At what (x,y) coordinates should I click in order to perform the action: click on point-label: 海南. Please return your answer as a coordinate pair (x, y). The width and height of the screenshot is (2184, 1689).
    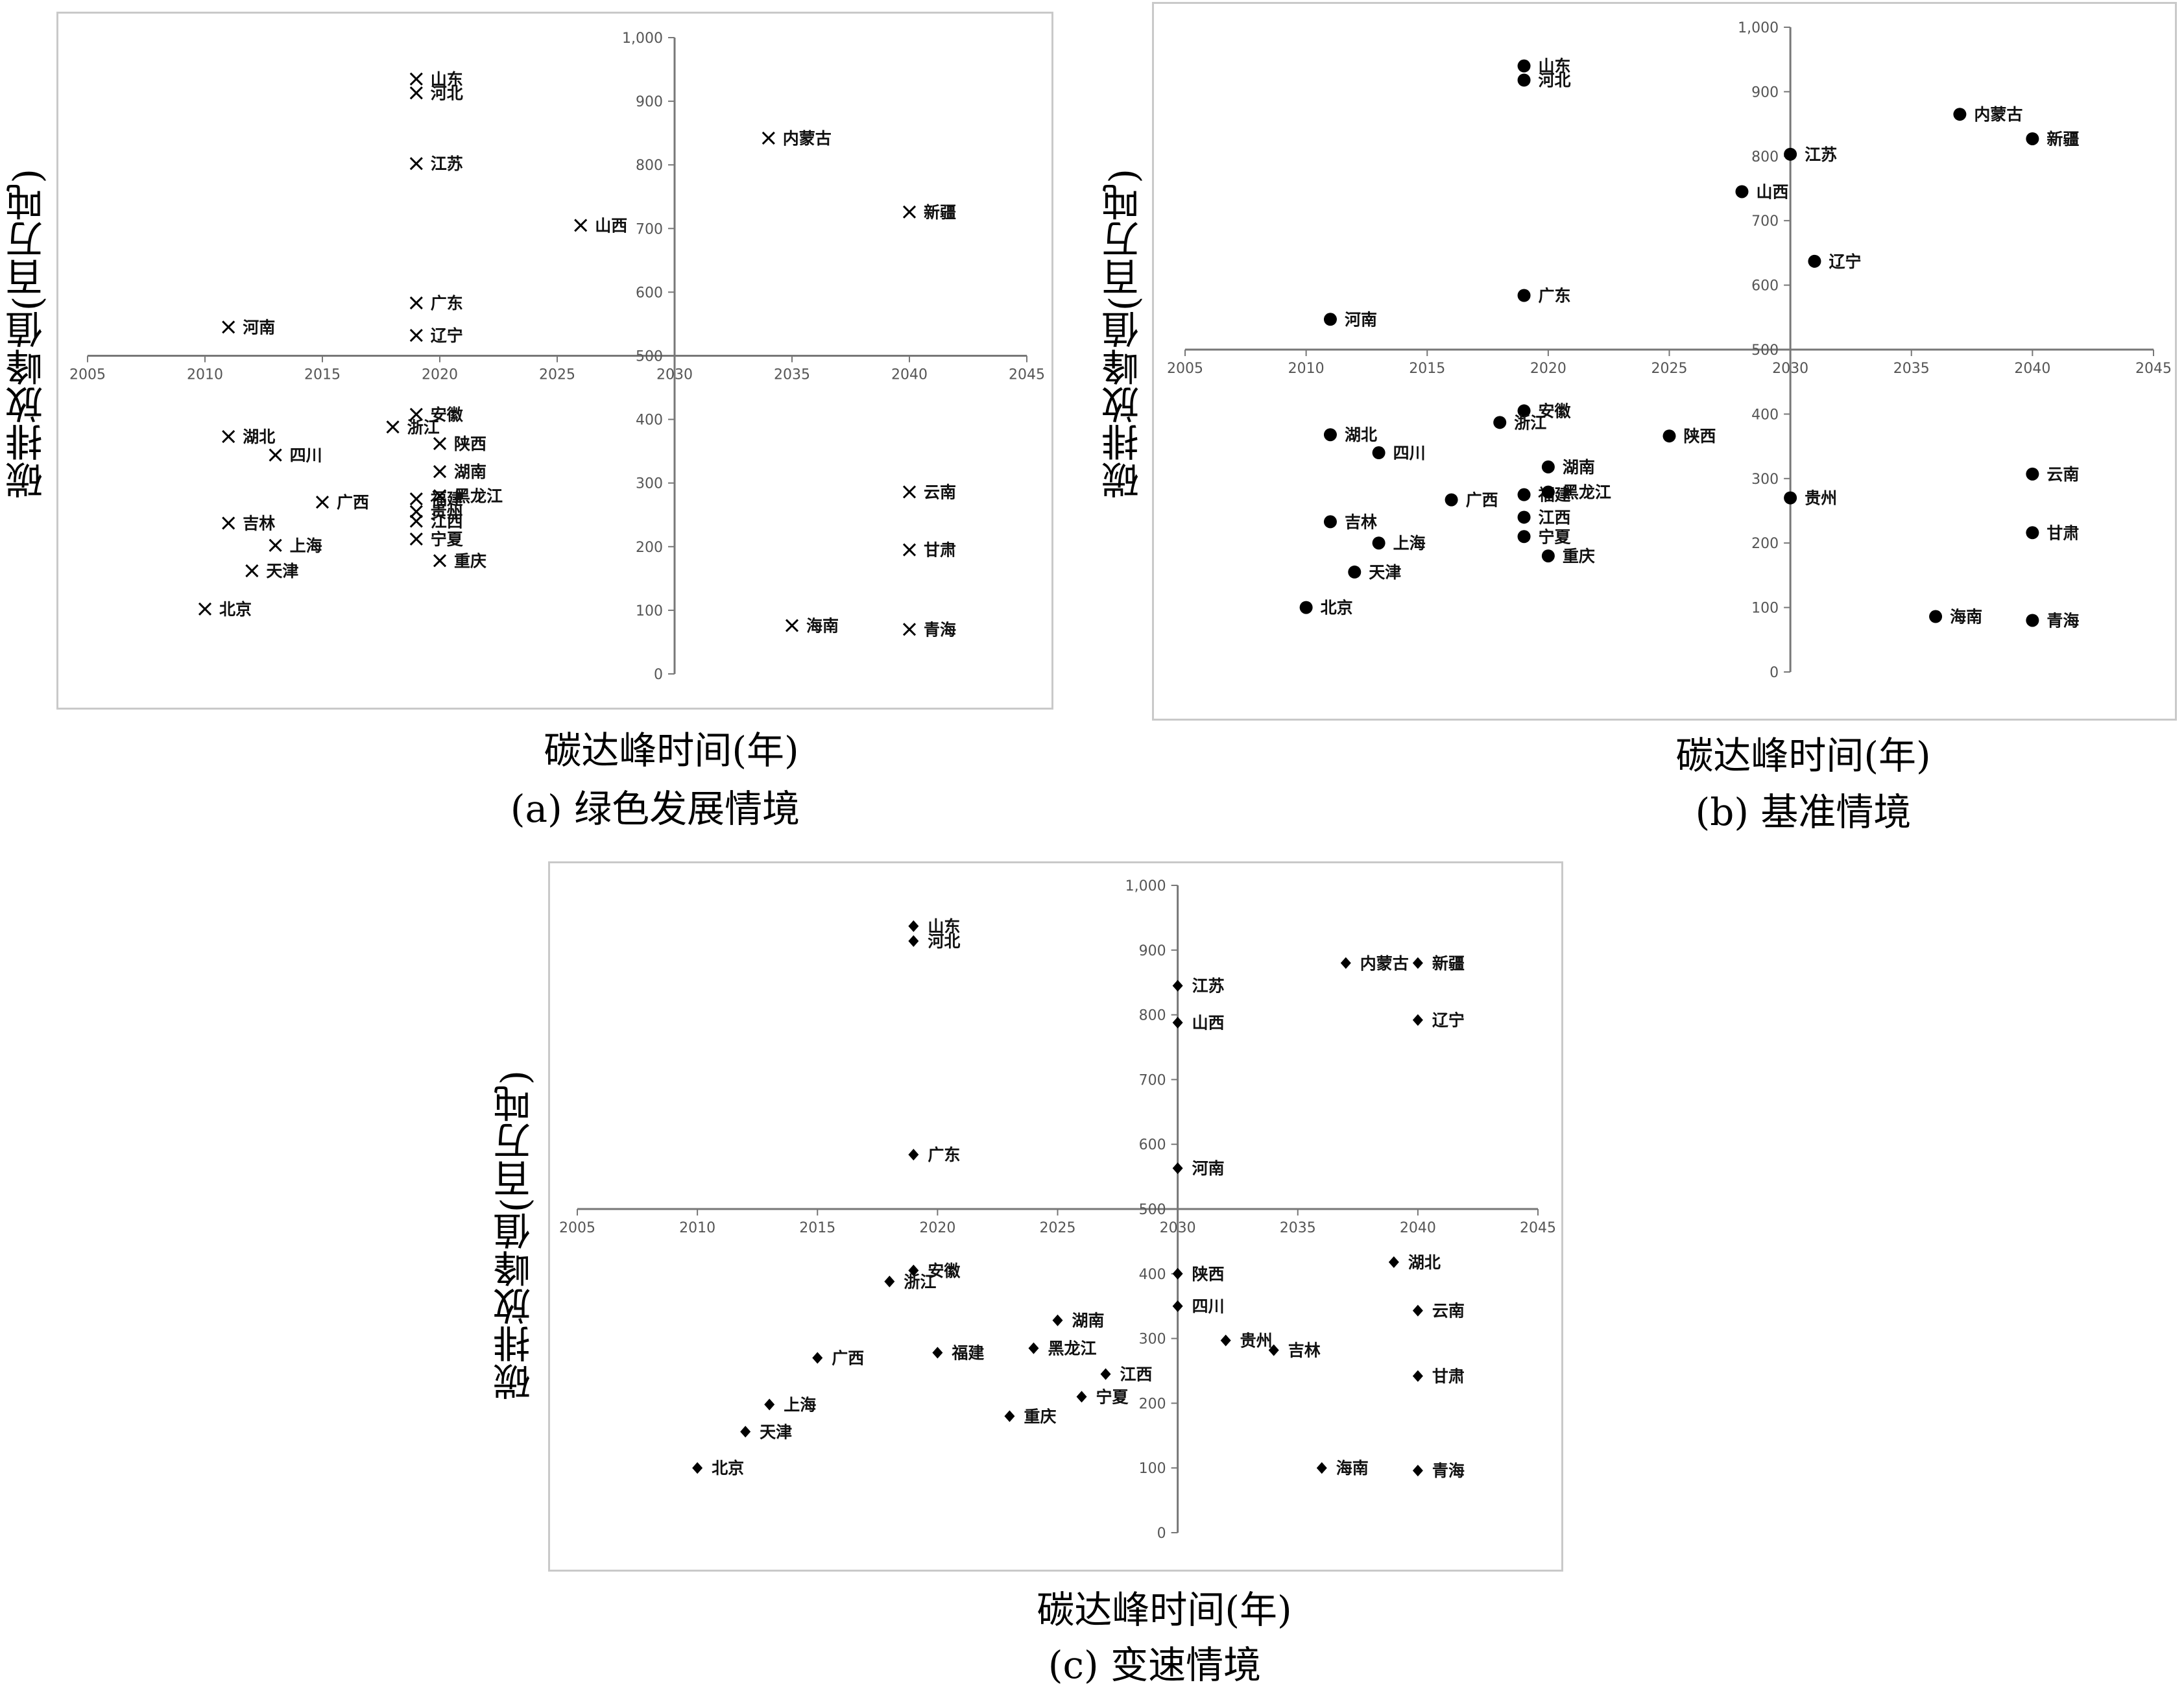
    Looking at the image, I should click on (1966, 617).